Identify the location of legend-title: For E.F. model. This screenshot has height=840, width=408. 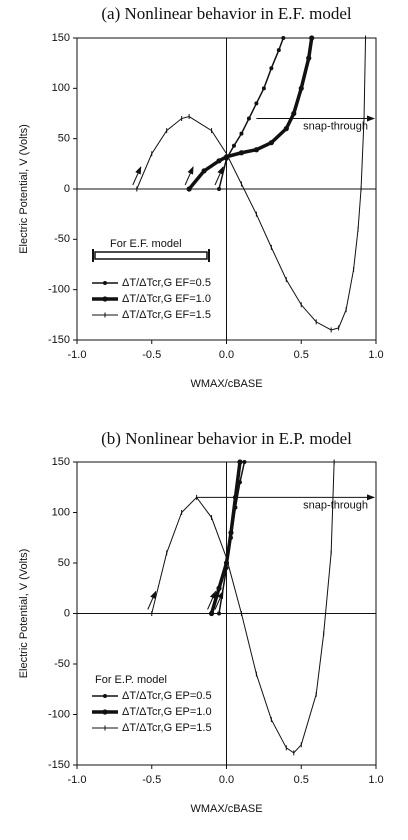
(146, 244).